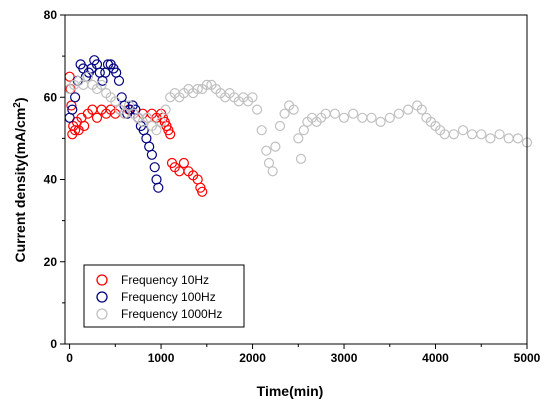  I want to click on series-10hz, so click(136, 134).